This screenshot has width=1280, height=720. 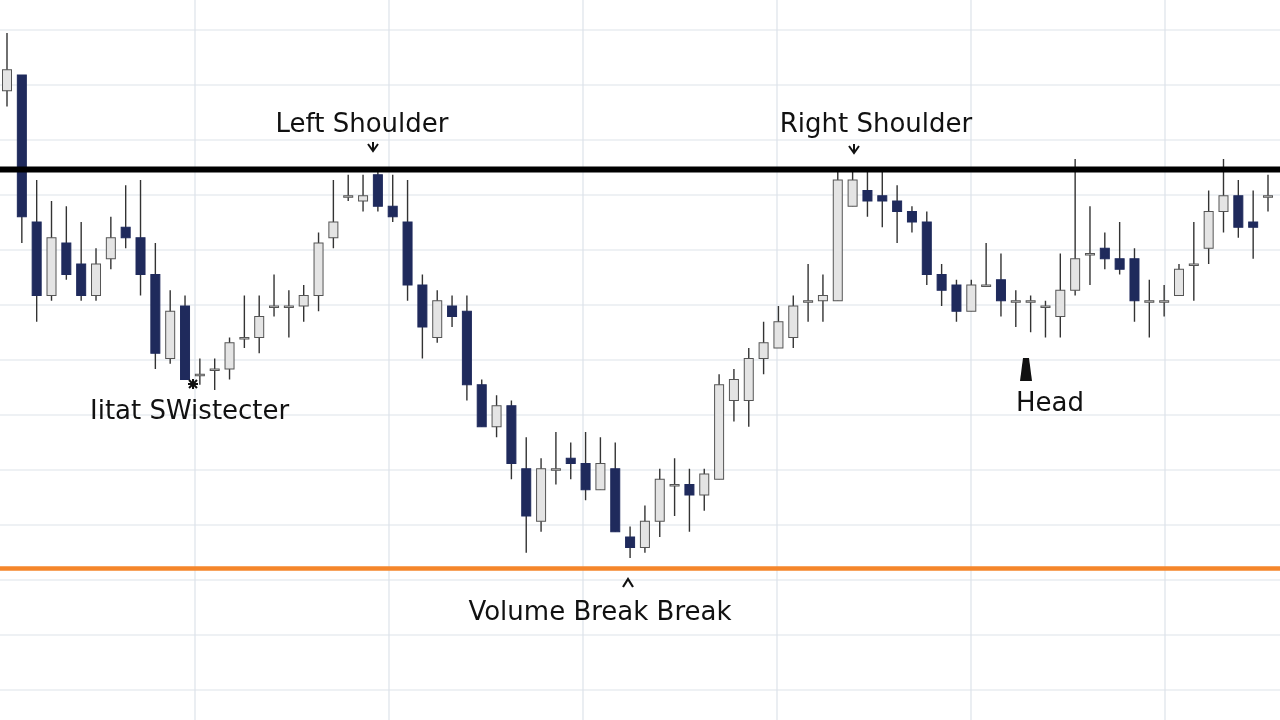 I want to click on annotation: Left Shoulder, so click(x=362, y=123).